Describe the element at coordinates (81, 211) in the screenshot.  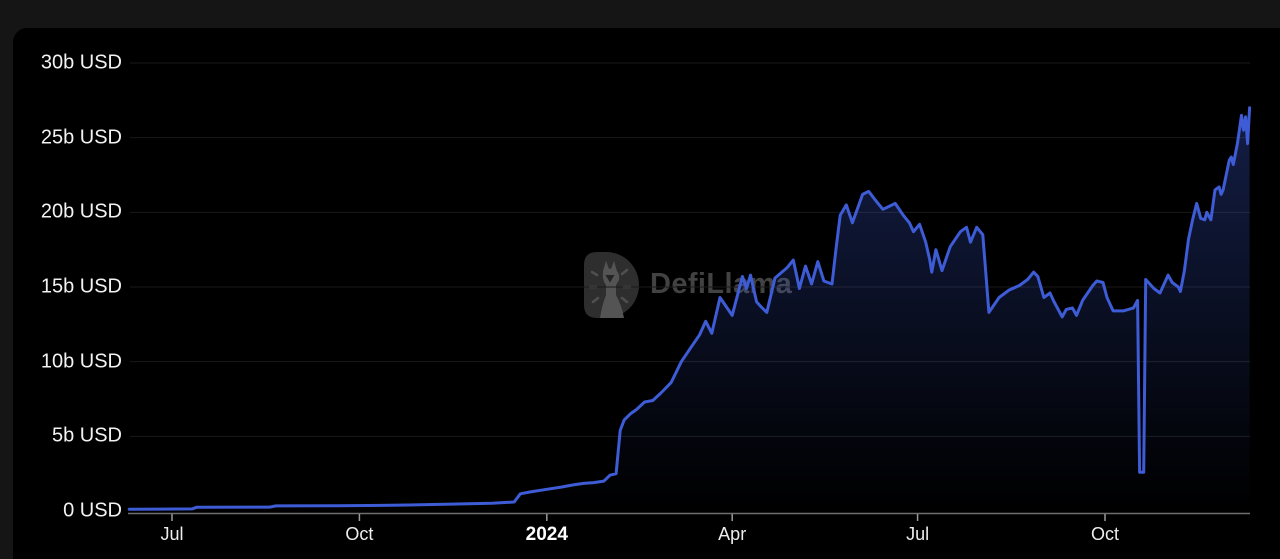
I see `y-axis-label-20b: 20b USD` at that location.